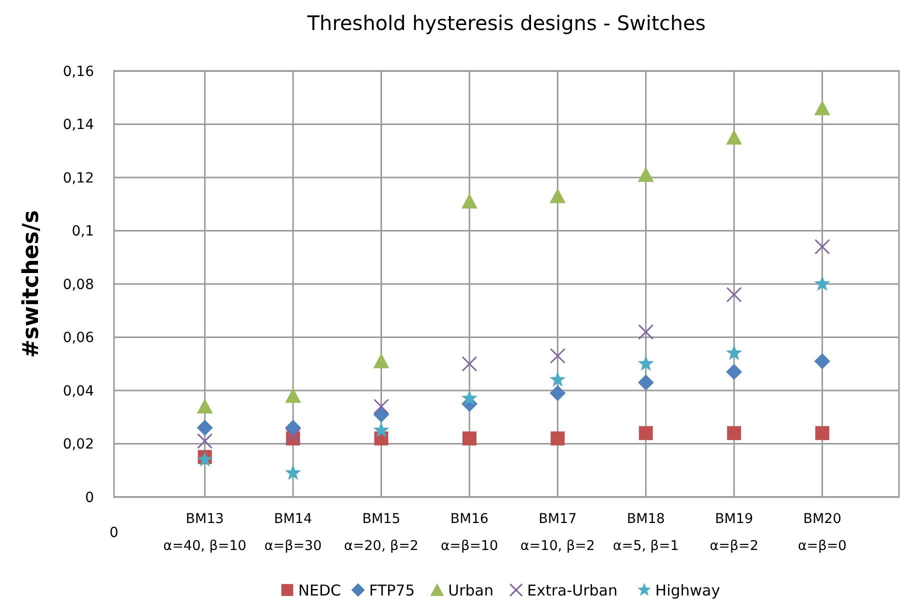 Image resolution: width=901 pixels, height=605 pixels. I want to click on y-tick-label: 0,04, so click(78, 391).